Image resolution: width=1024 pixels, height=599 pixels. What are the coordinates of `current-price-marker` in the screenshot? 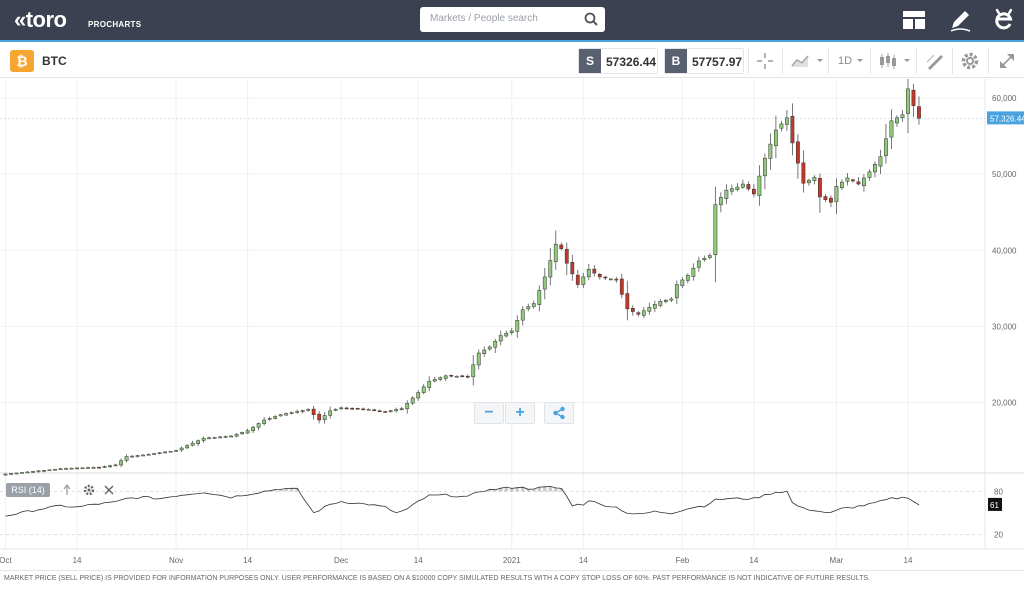 It's located at (1005, 118).